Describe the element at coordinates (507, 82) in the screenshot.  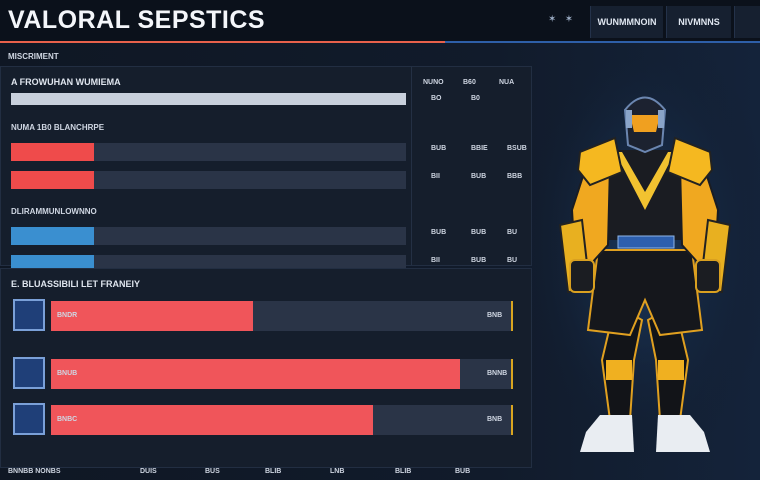
I see `column-header: NUA` at that location.